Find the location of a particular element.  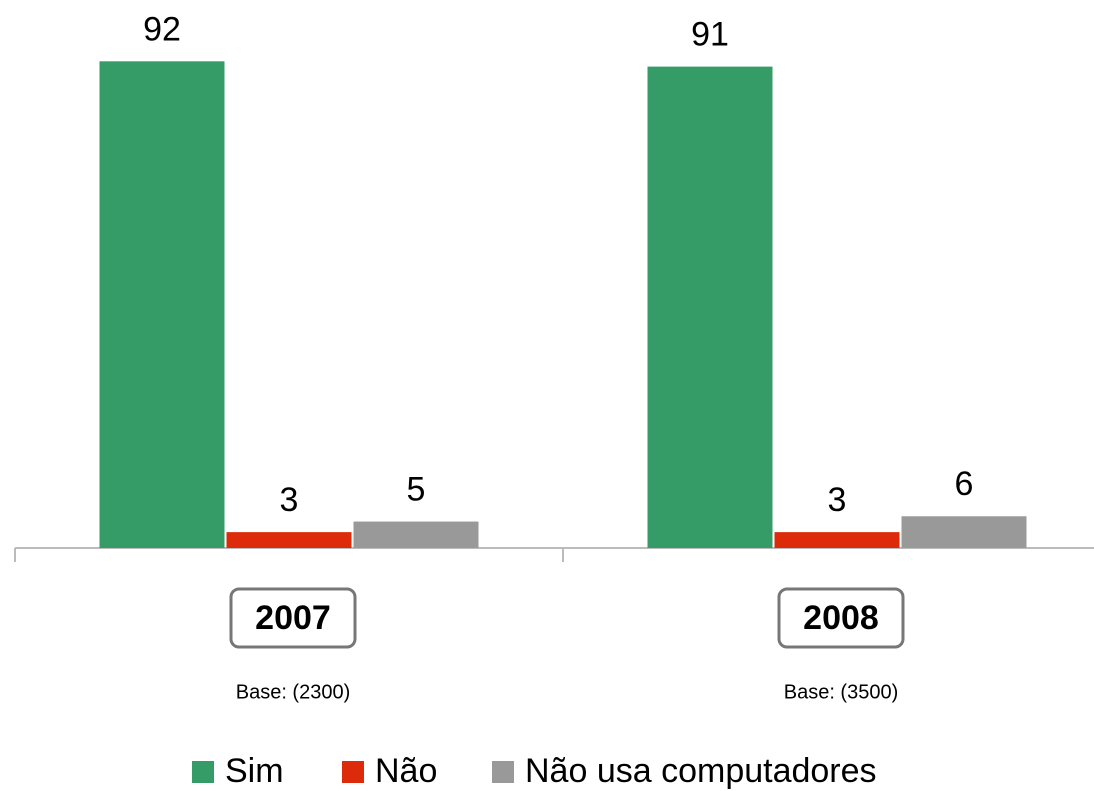

legend-label: Não usa computadores is located at coordinates (701, 771).